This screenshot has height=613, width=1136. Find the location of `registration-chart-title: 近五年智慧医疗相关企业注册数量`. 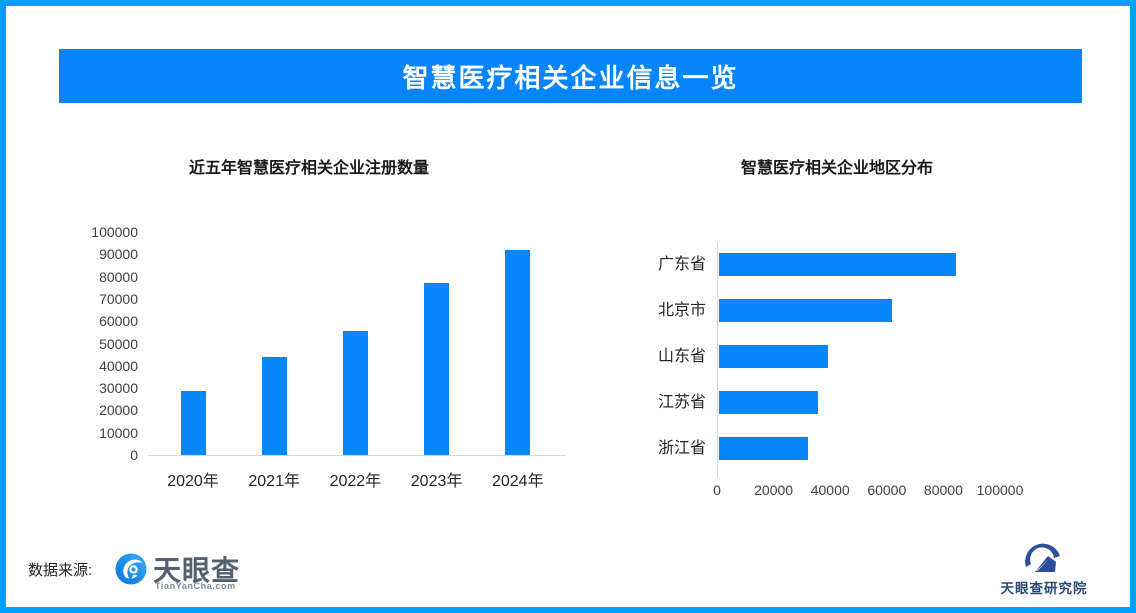

registration-chart-title: 近五年智慧医疗相关企业注册数量 is located at coordinates (308, 168).